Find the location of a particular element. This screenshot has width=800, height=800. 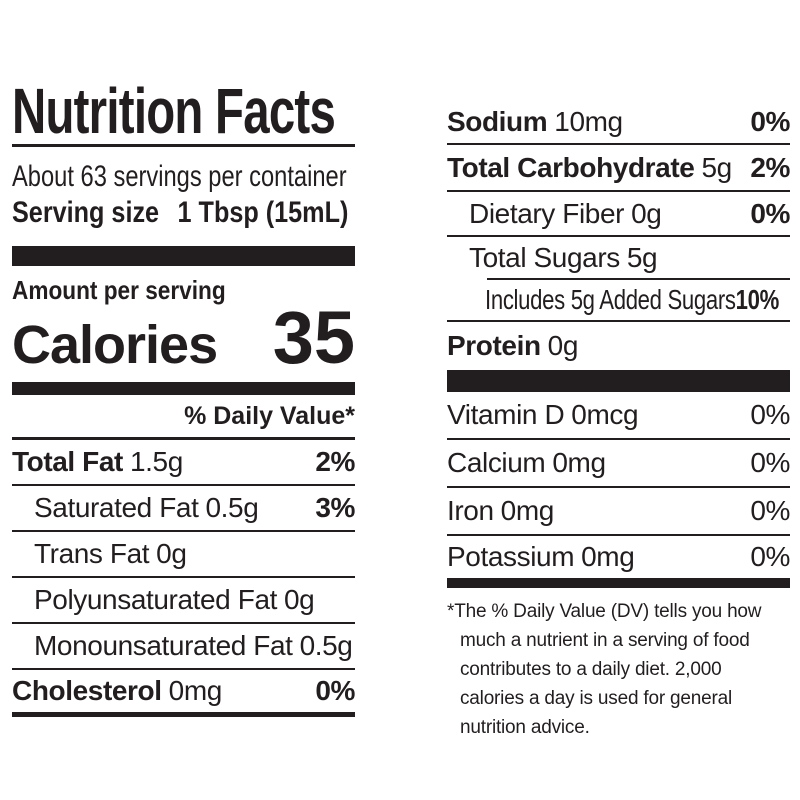

nutrient-name: Calcium is located at coordinates (496, 462).